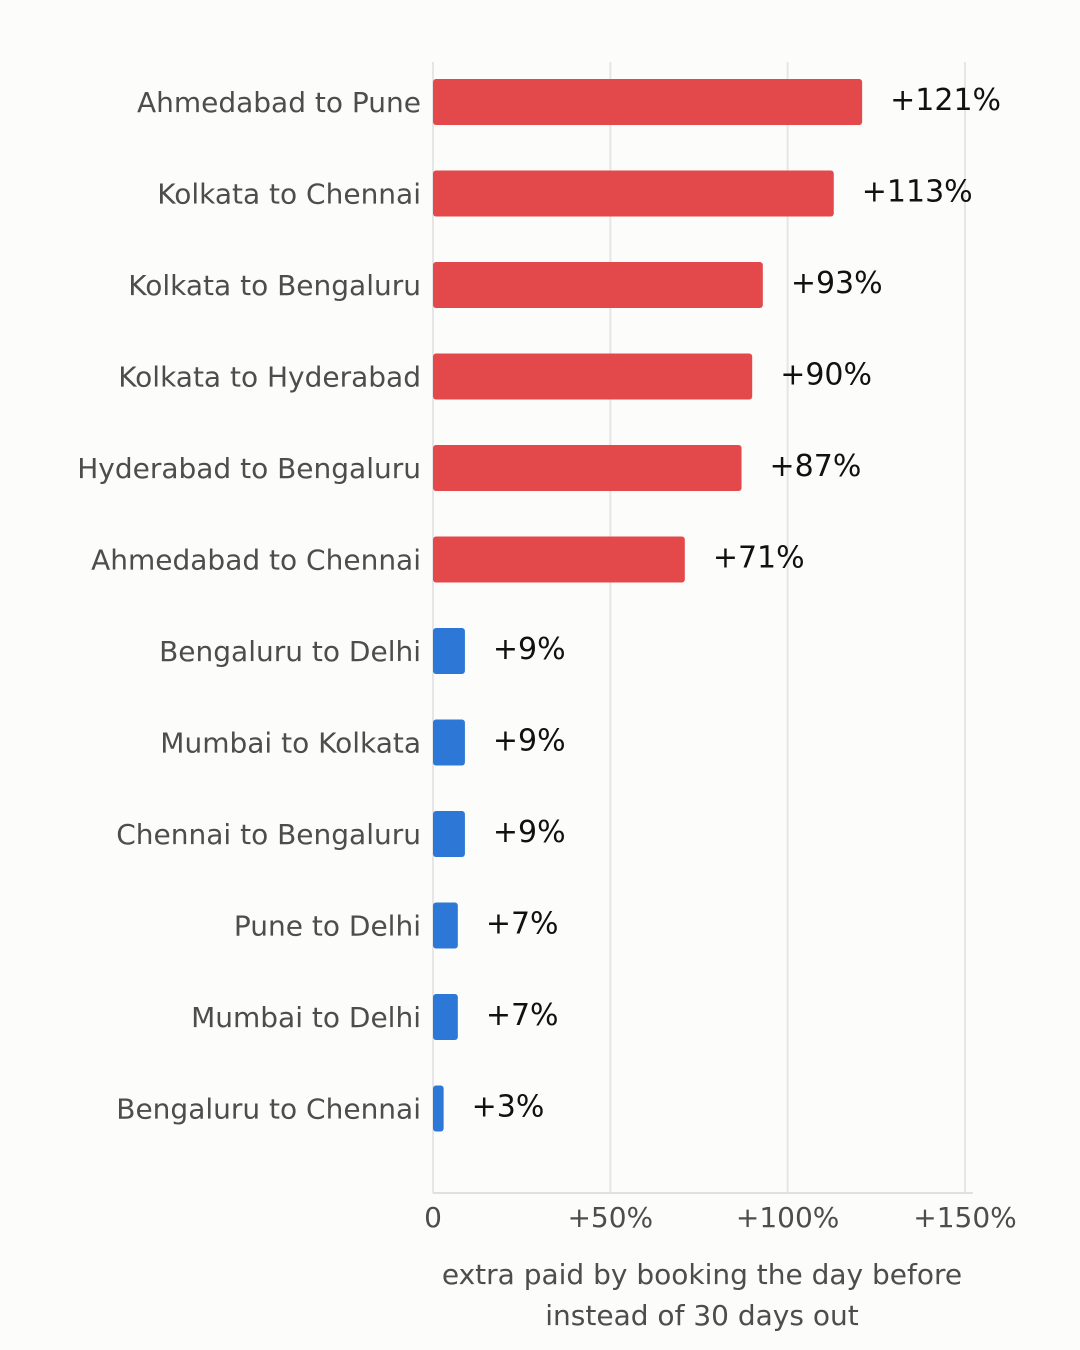 The width and height of the screenshot is (1080, 1350). Describe the element at coordinates (290, 743) in the screenshot. I see `category-label-7: Mumbai to Kolkata` at that location.